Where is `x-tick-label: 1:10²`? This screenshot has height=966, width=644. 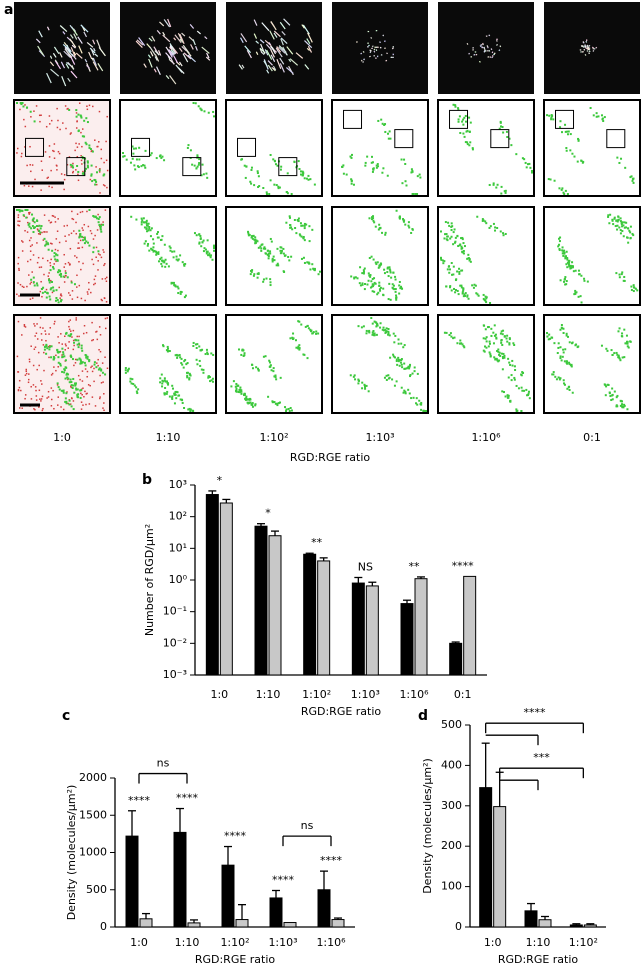 x-tick-label: 1:10² is located at coordinates (234, 942).